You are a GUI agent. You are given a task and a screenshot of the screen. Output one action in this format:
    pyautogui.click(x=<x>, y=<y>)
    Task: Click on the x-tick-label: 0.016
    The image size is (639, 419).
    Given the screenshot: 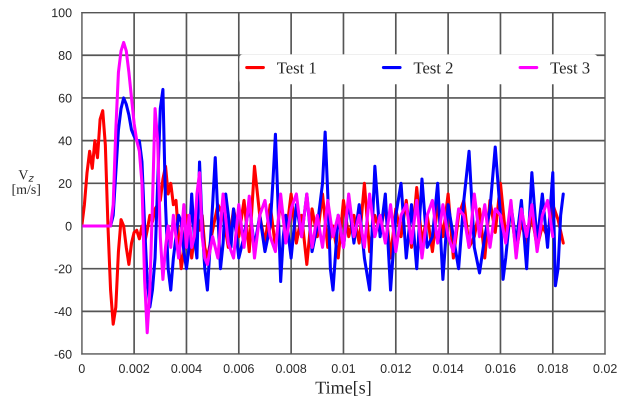 What is the action you would take?
    pyautogui.click(x=500, y=368)
    